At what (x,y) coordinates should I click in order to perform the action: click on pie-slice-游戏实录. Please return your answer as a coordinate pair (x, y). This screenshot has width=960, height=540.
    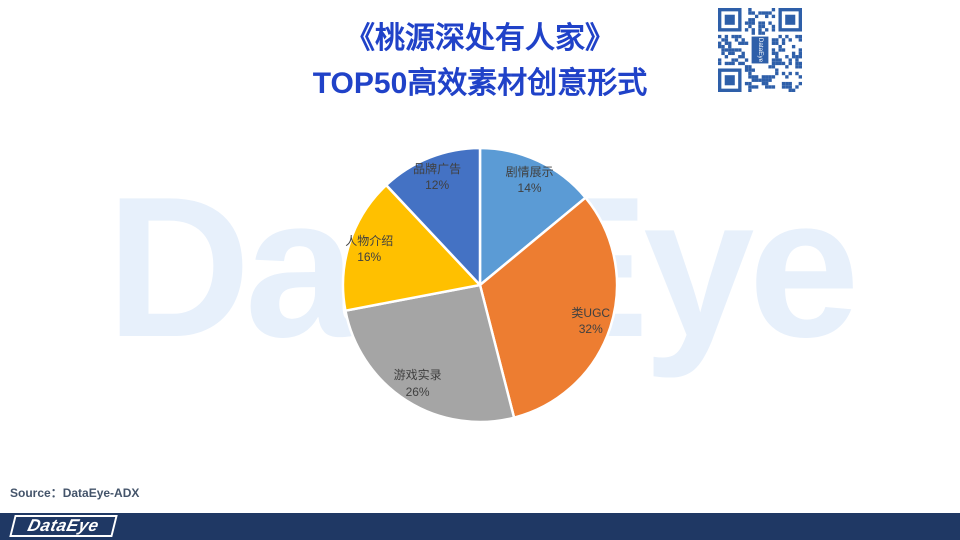
    Looking at the image, I should click on (430, 353).